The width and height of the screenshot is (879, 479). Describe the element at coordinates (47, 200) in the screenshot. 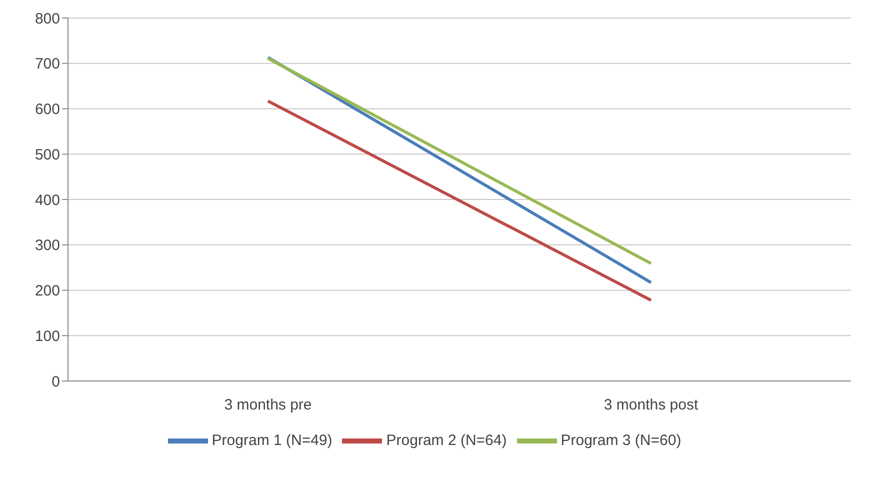

I see `y-tick-label: 400` at that location.